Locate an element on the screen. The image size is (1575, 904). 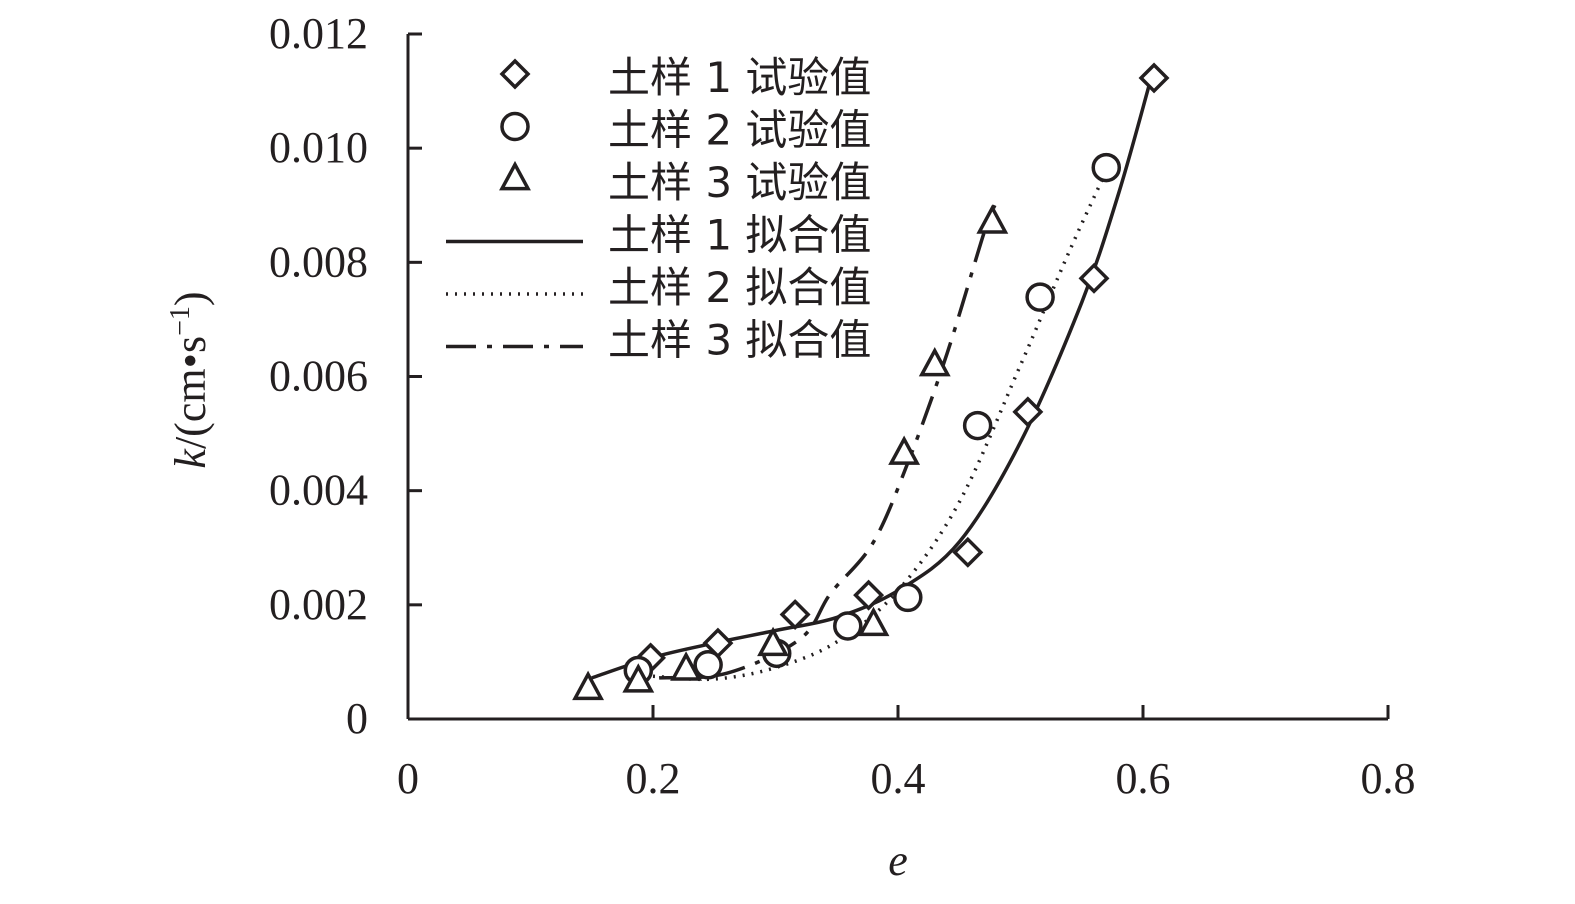
y-tick-label: 0.006 is located at coordinates (318, 376).